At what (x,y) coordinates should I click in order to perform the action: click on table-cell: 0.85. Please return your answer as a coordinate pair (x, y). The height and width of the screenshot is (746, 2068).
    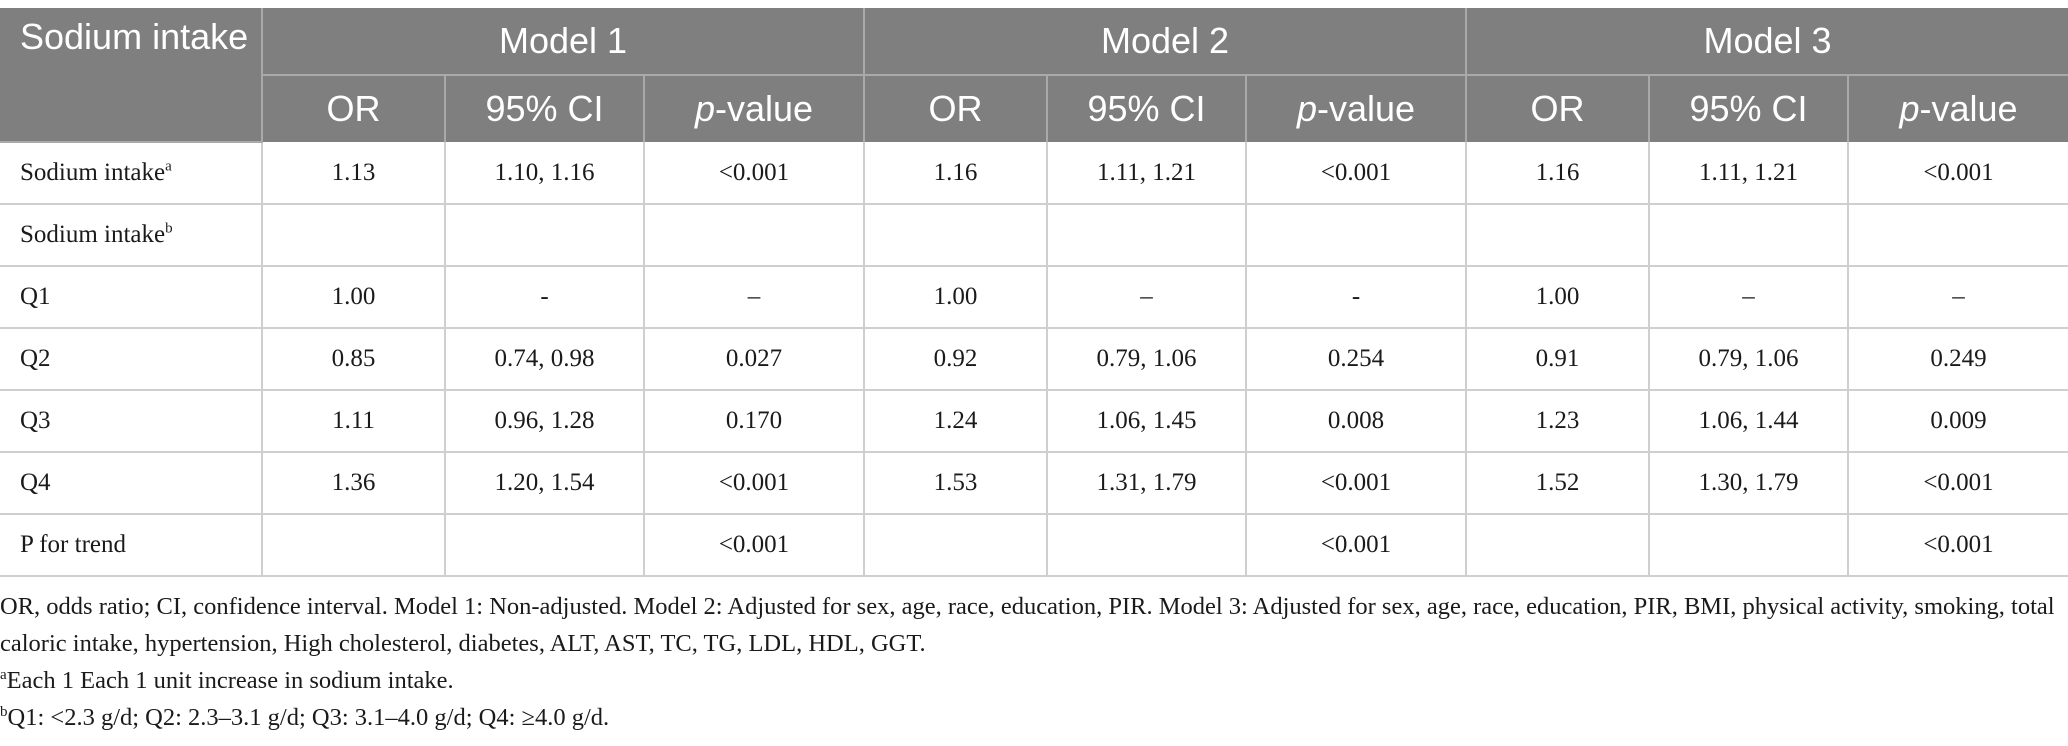
    Looking at the image, I should click on (353, 359).